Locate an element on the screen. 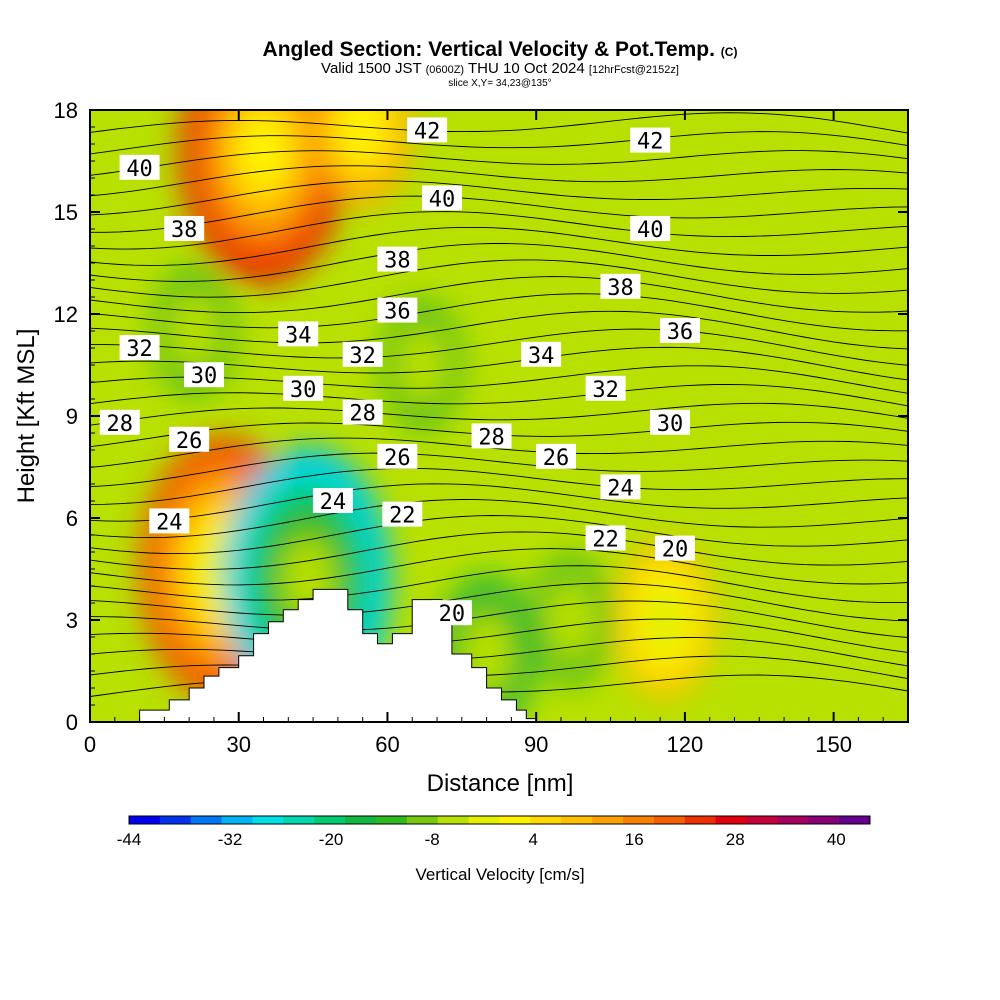 The image size is (1000, 1000). colorbar-frame is located at coordinates (499, 820).